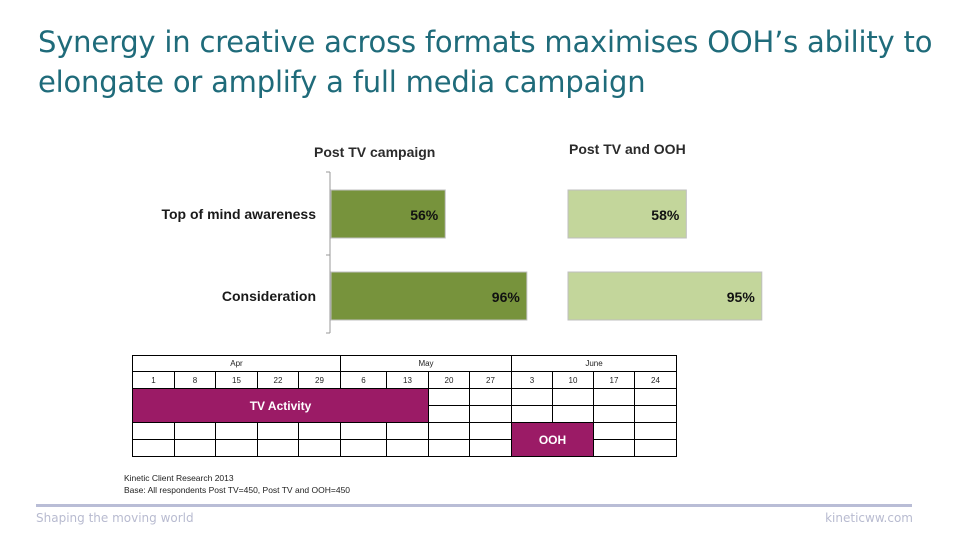 This screenshot has width=960, height=540. What do you see at coordinates (269, 296) in the screenshot?
I see `category-label: Consideration` at bounding box center [269, 296].